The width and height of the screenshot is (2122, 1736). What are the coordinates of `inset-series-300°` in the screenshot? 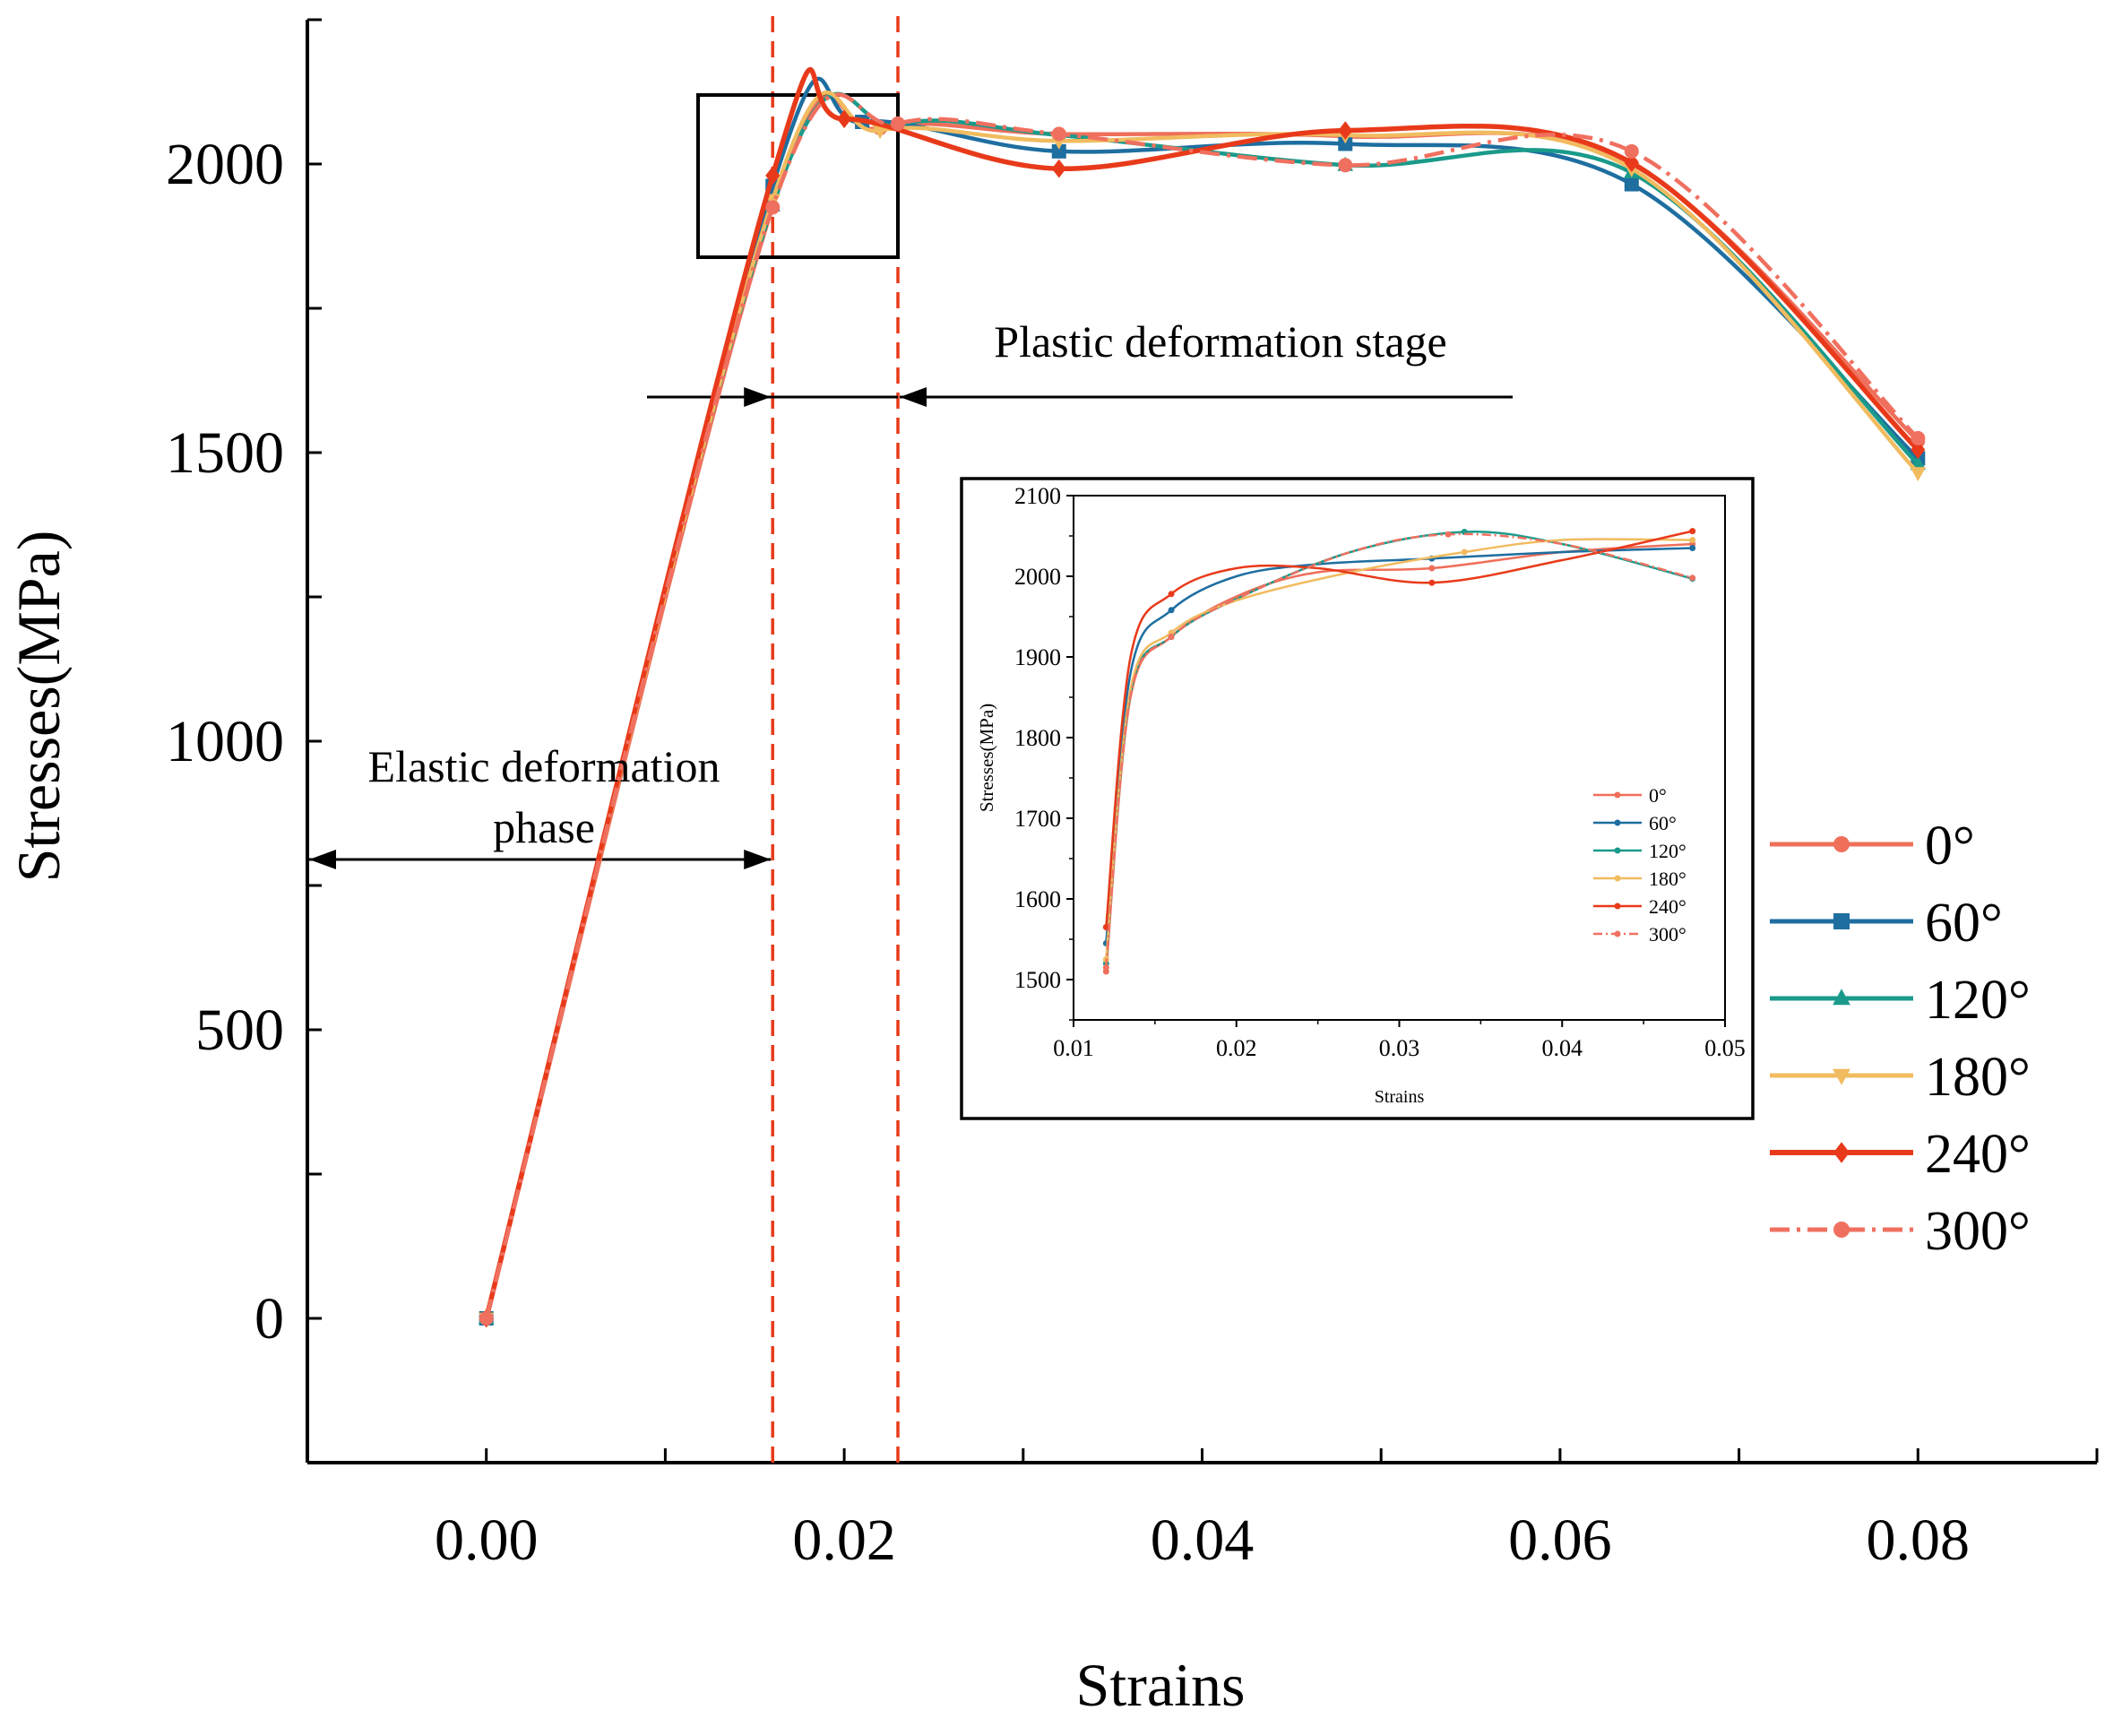 It's located at (1399, 751).